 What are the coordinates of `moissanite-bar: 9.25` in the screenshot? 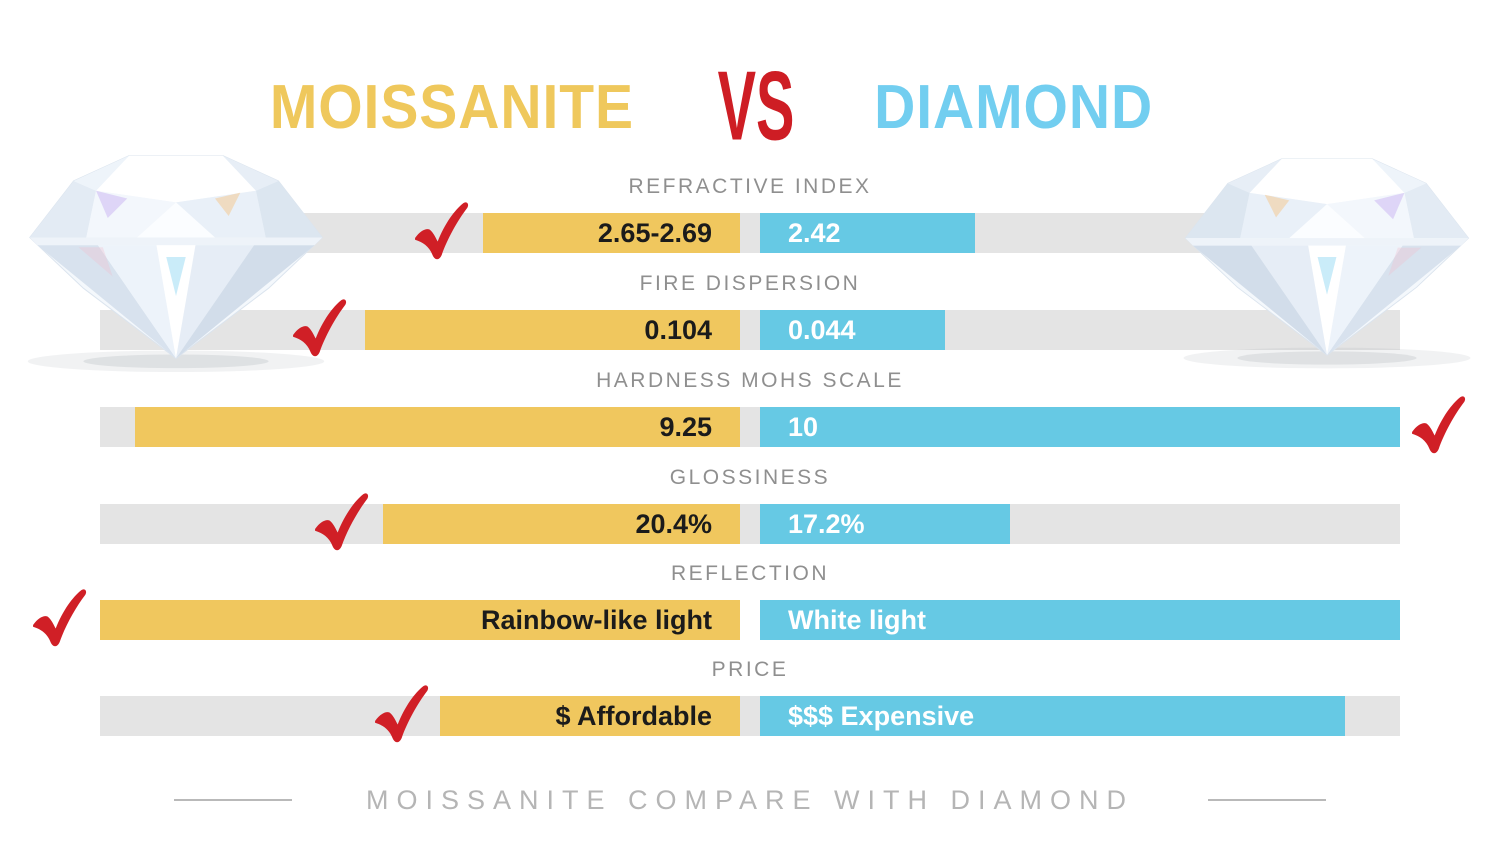 It's located at (437, 427).